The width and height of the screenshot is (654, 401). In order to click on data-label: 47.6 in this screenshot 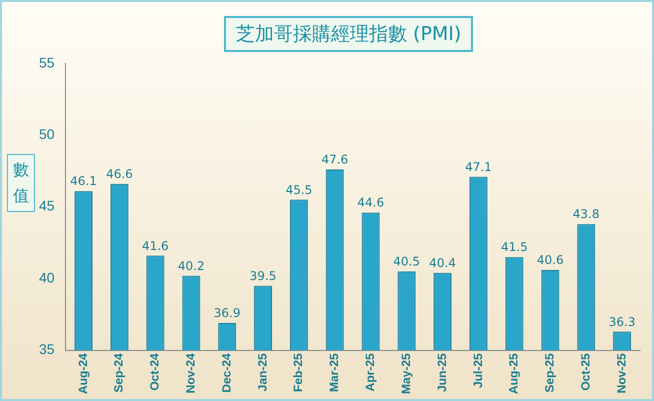, I will do `click(334, 159)`.